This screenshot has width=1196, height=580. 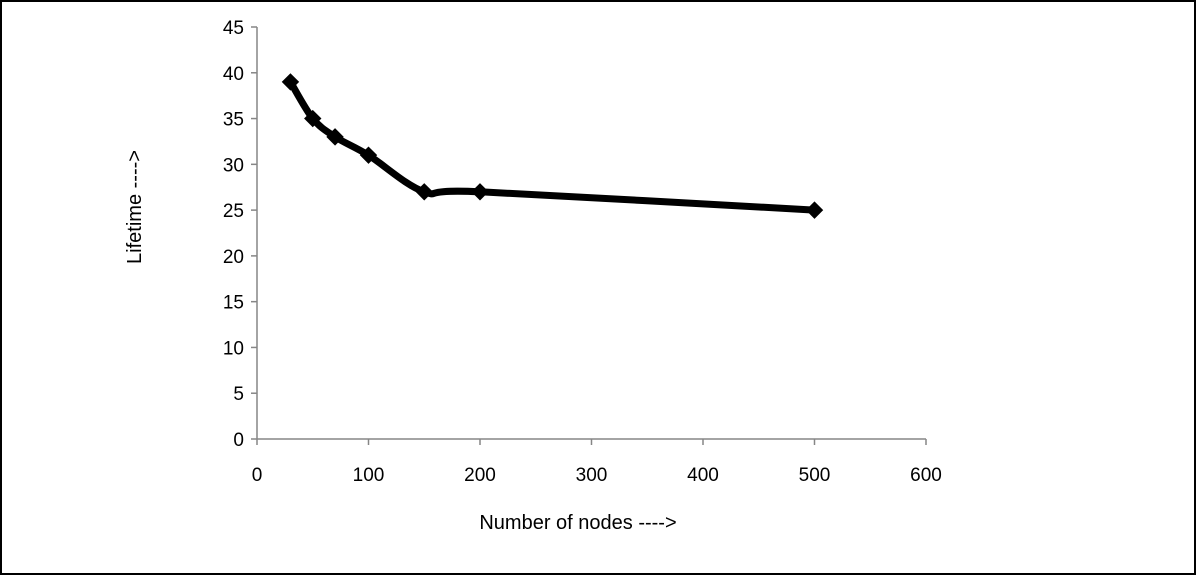 I want to click on x-tick-label: 500, so click(x=815, y=475).